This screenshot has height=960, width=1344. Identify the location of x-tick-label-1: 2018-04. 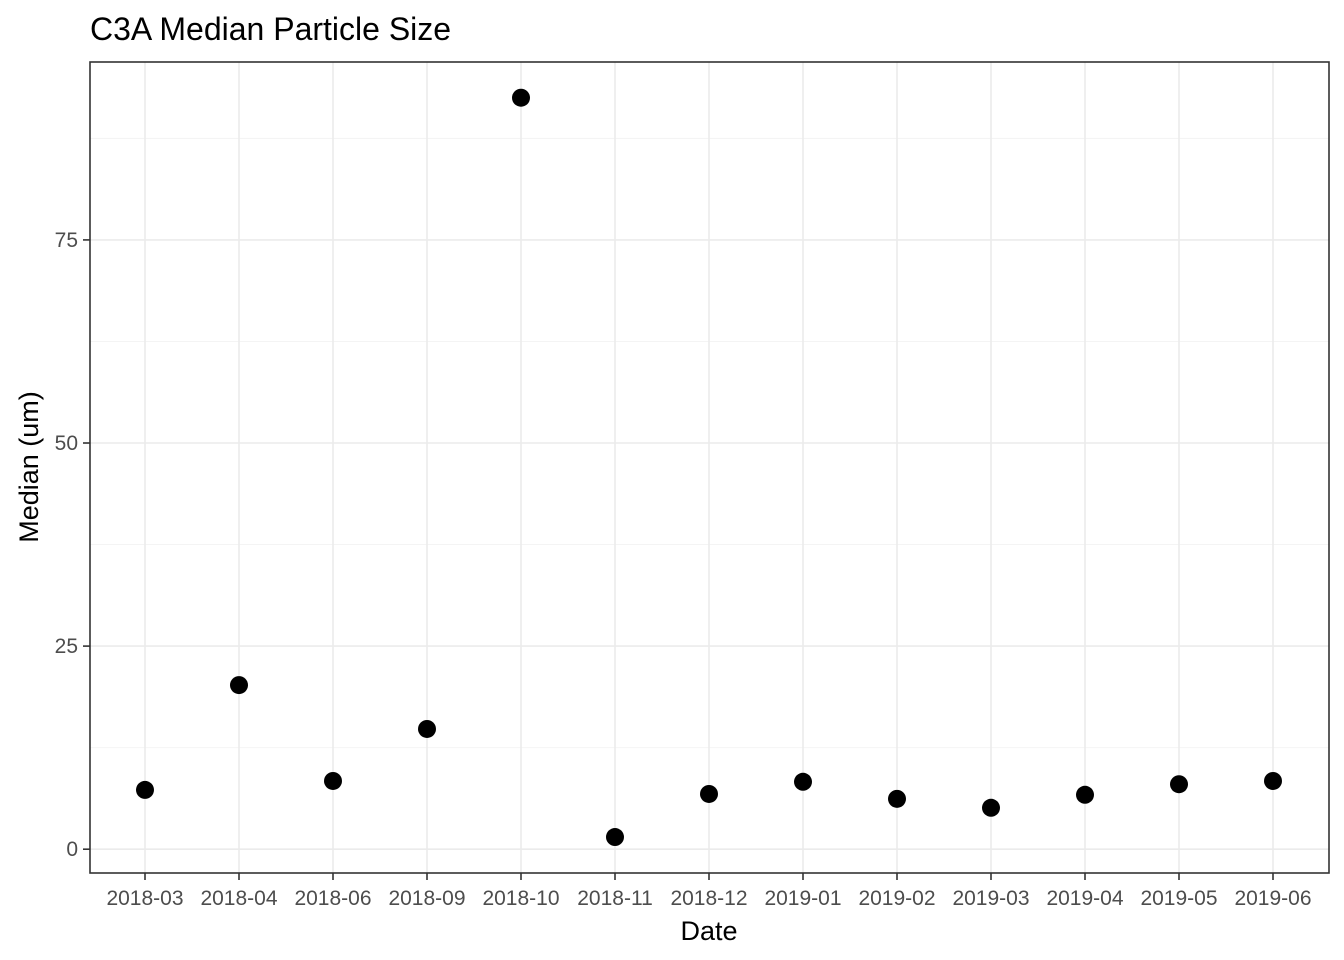
(238, 898).